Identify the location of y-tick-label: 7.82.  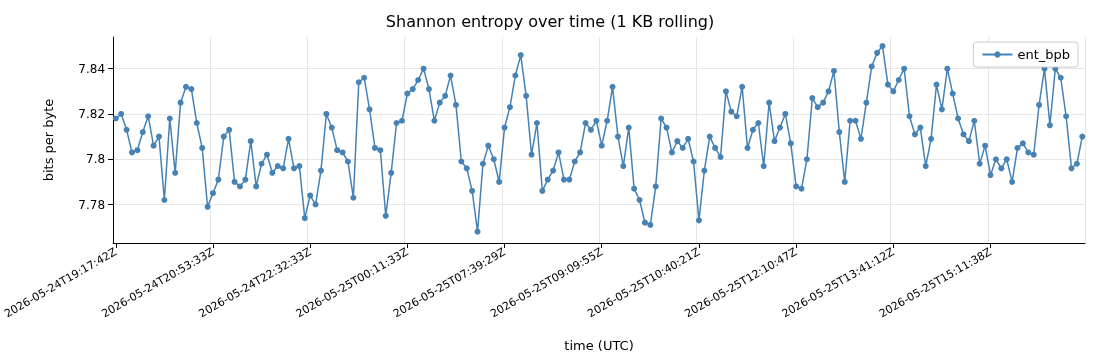
(92, 113).